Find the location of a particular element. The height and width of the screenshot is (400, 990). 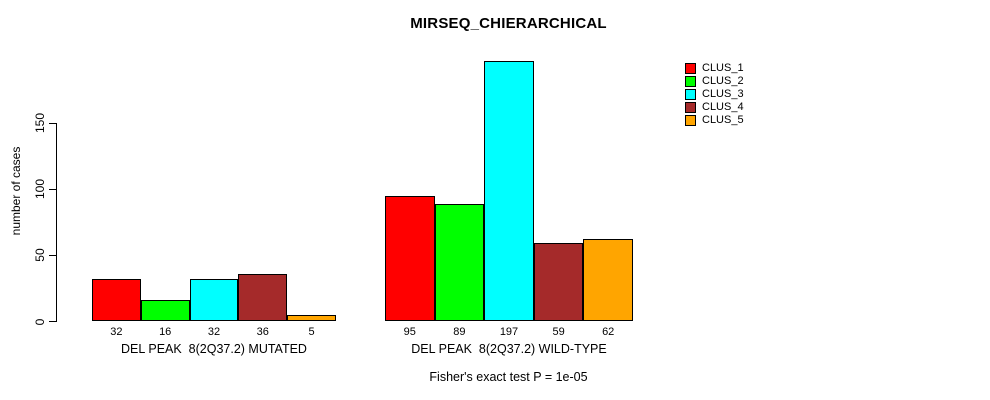

bar-value-label: 16 is located at coordinates (165, 332).